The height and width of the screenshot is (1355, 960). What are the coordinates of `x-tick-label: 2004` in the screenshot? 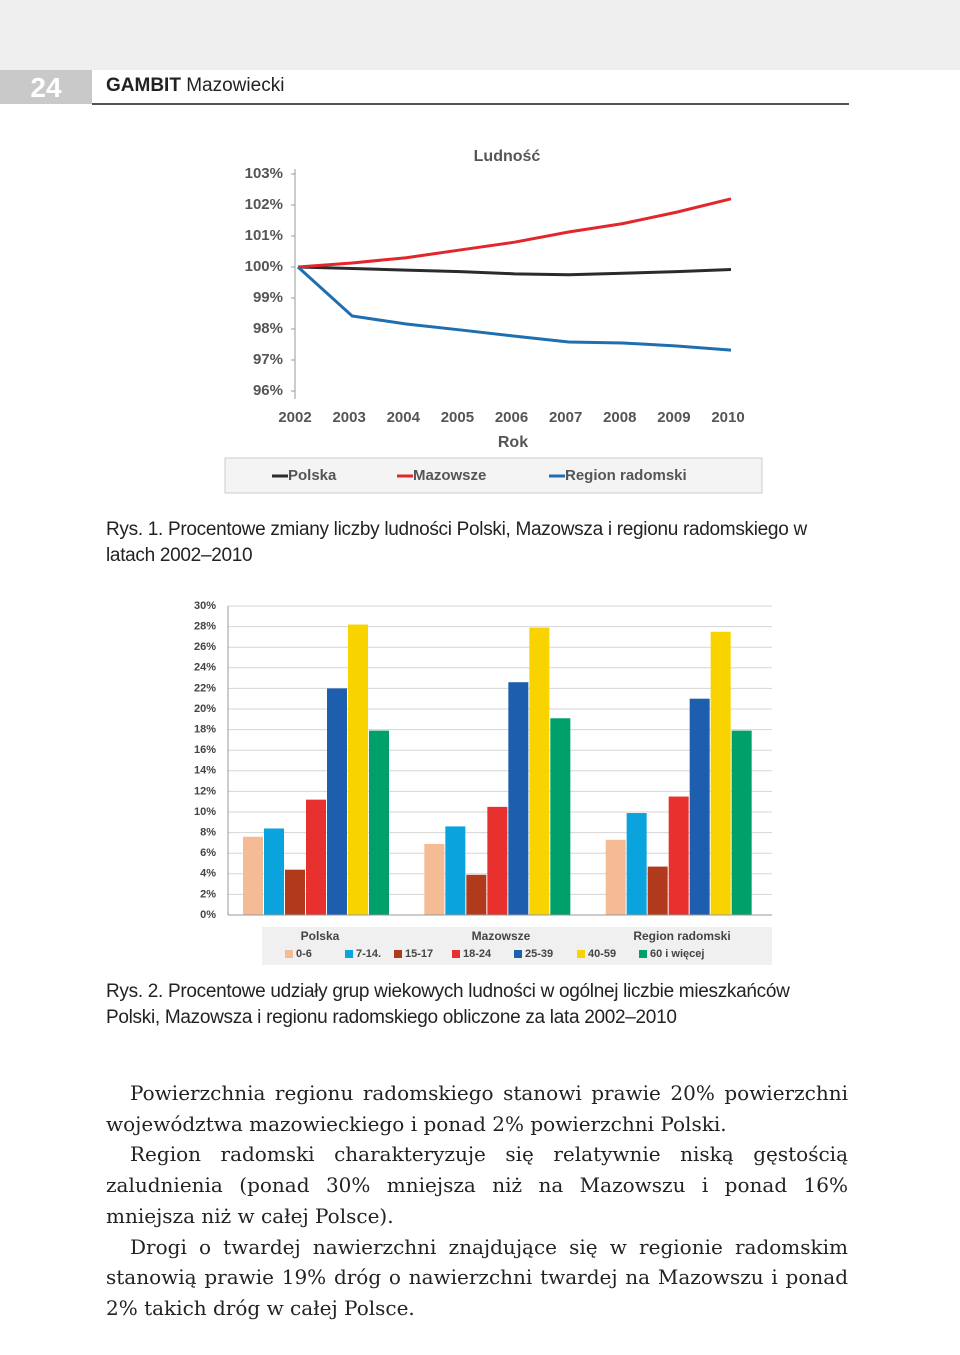 It's located at (404, 417).